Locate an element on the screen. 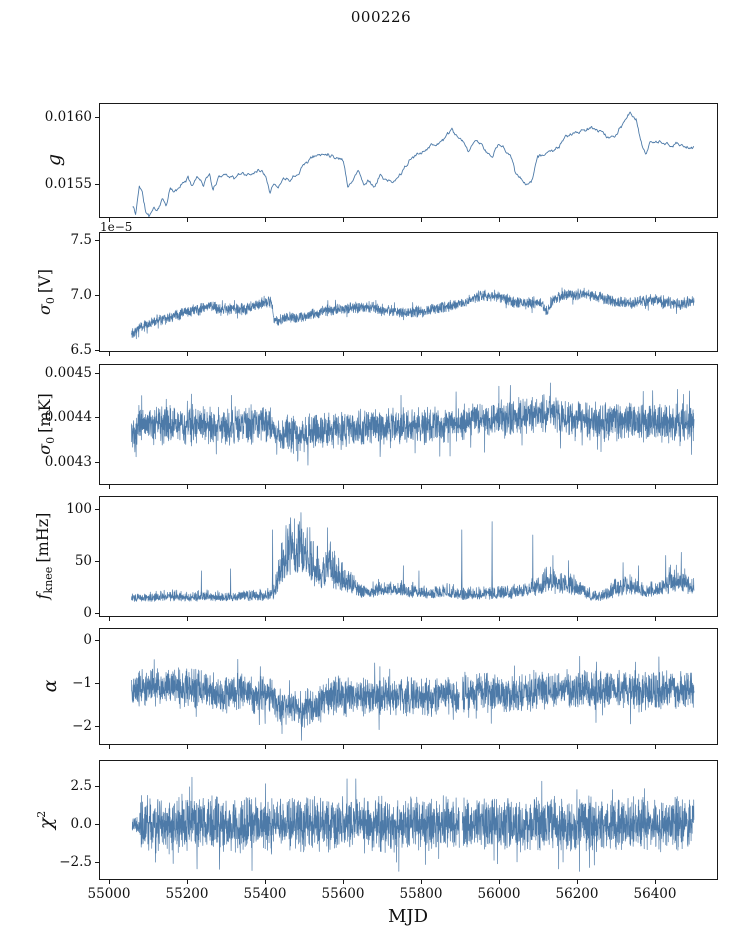 This screenshot has height=944, width=732. plot-canvas-sigma0-mk is located at coordinates (408, 424).